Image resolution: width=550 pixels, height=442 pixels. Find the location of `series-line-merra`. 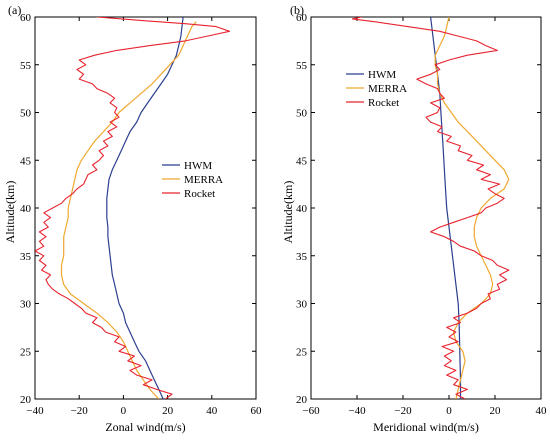

series-line-merra is located at coordinates (472, 208).